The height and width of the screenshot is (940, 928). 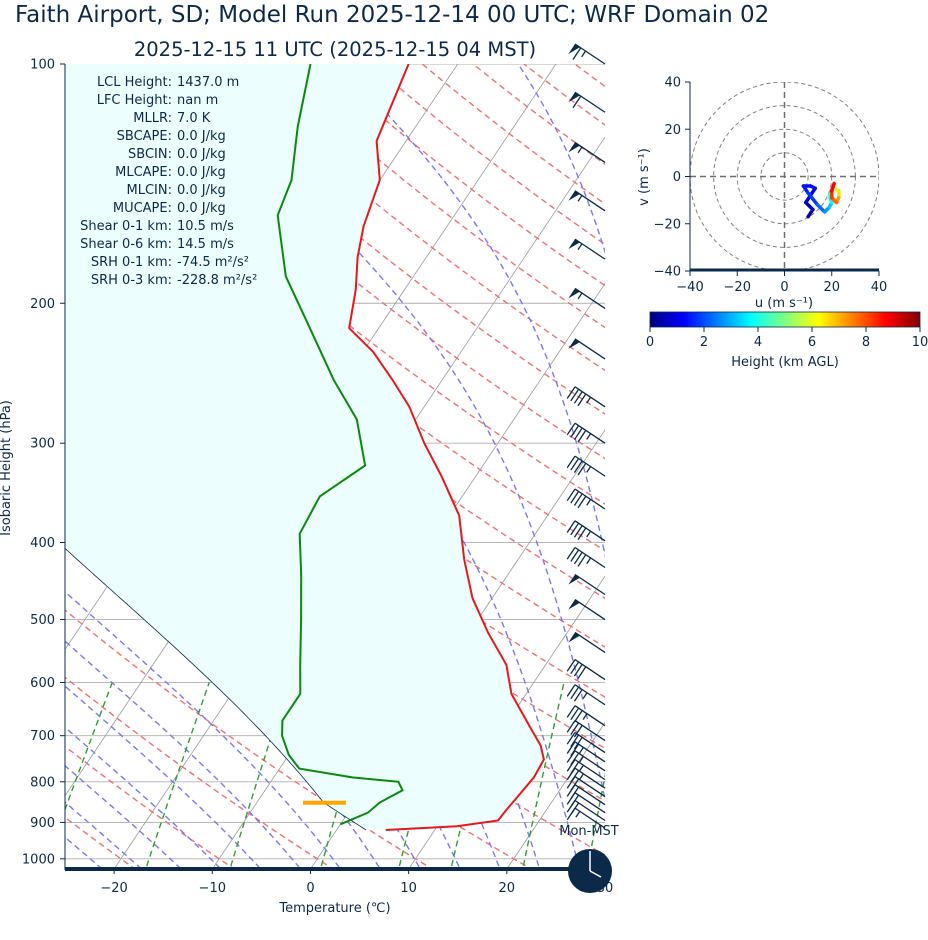 What do you see at coordinates (672, 83) in the screenshot?
I see `hodograph-y-tick-label: 40` at bounding box center [672, 83].